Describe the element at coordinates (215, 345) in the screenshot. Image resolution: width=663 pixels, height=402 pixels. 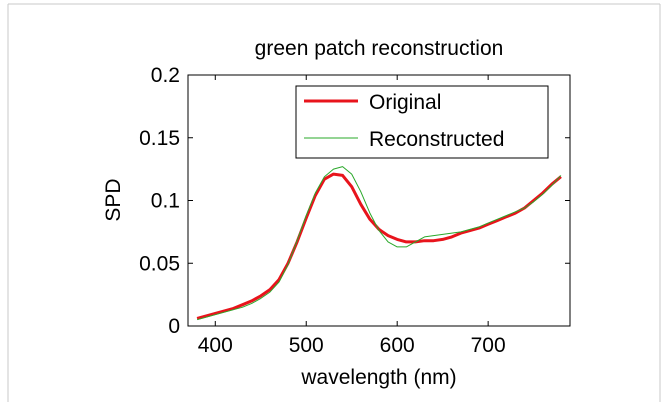
I see `x-tick-label: 400` at that location.